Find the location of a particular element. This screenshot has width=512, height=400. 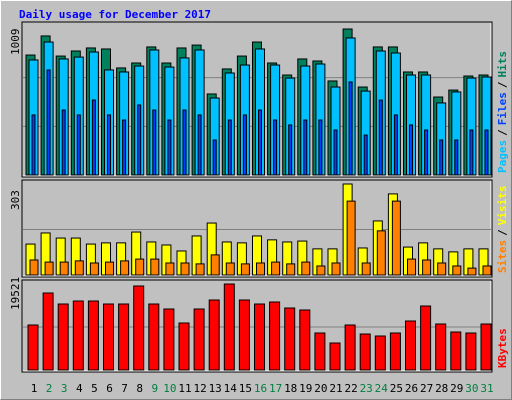

x-tick-label: 31 is located at coordinates (486, 388).